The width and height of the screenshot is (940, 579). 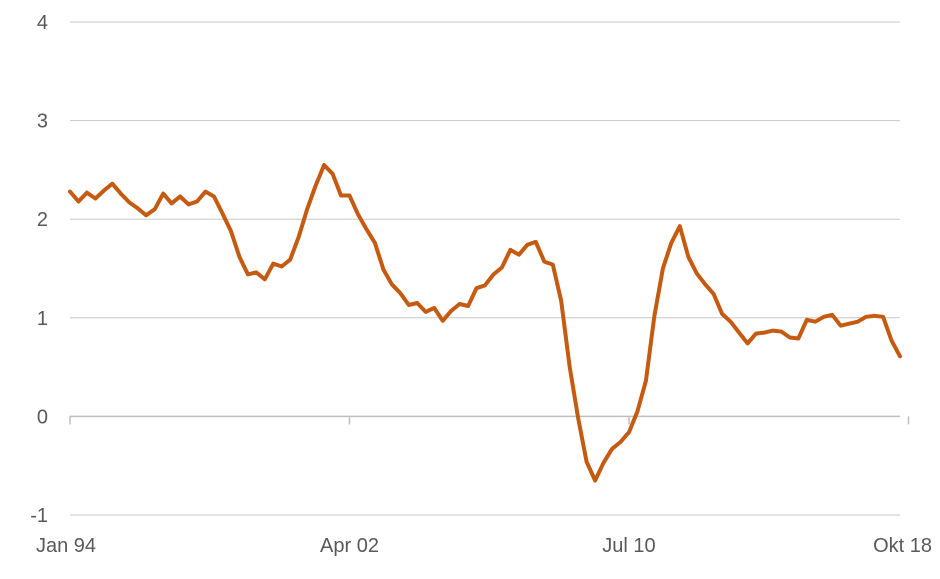 I want to click on y-tick-label: 4, so click(x=42, y=23).